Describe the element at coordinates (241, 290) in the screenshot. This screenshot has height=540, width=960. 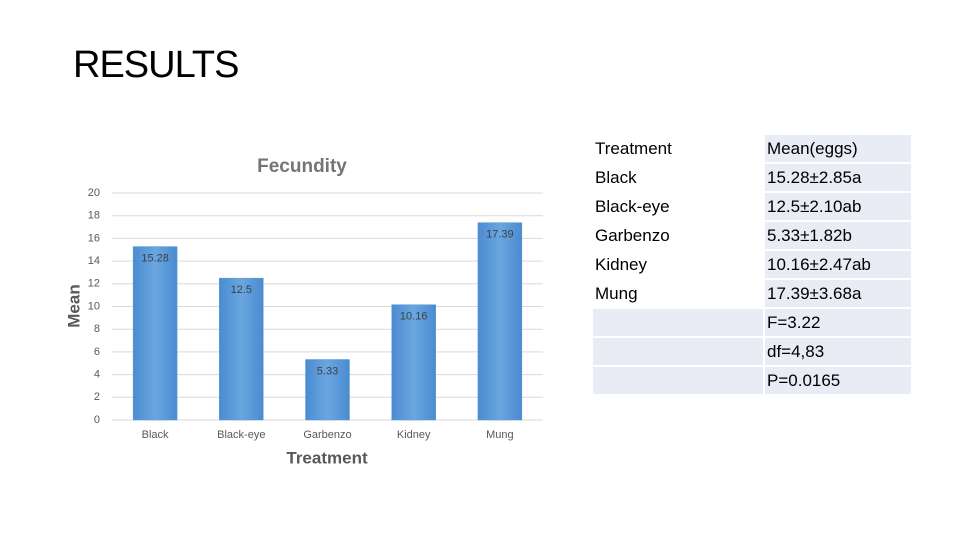
I see `data-label: 12.5` at that location.